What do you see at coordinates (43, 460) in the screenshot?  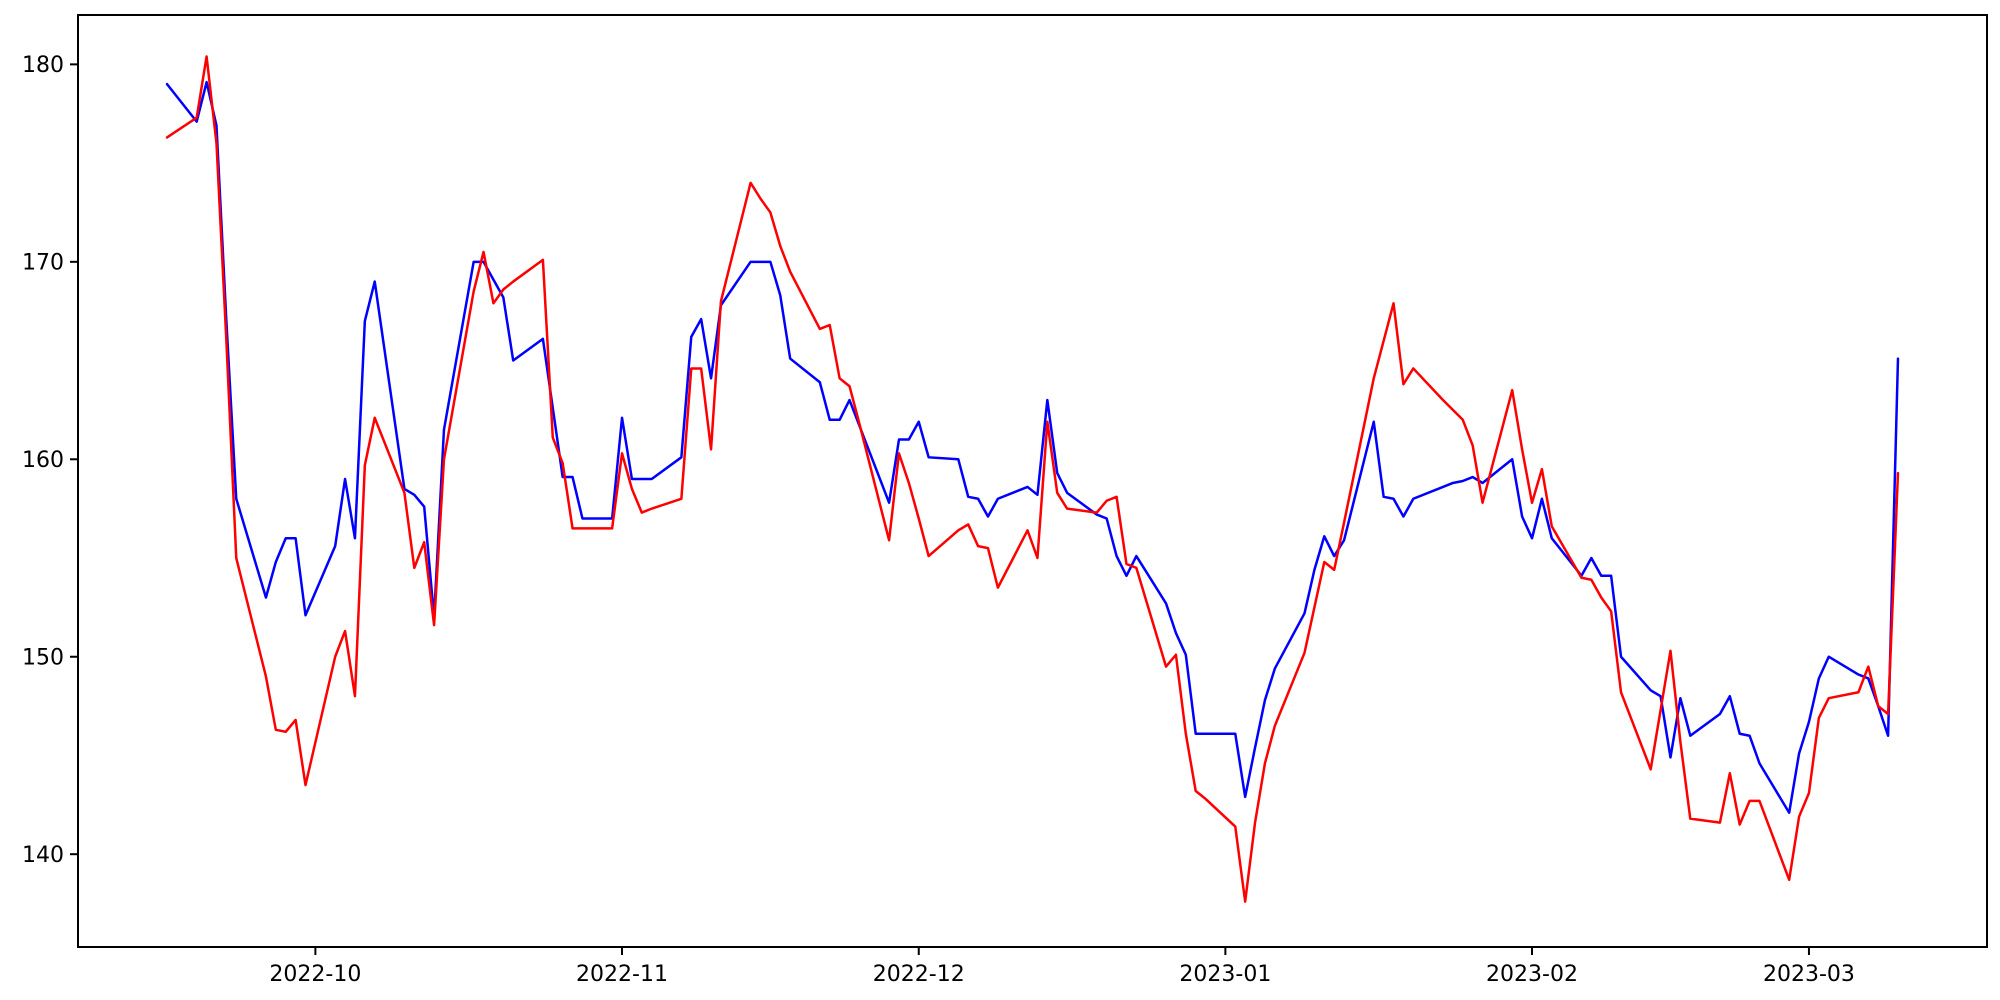 I see `y-tick-label: 160` at bounding box center [43, 460].